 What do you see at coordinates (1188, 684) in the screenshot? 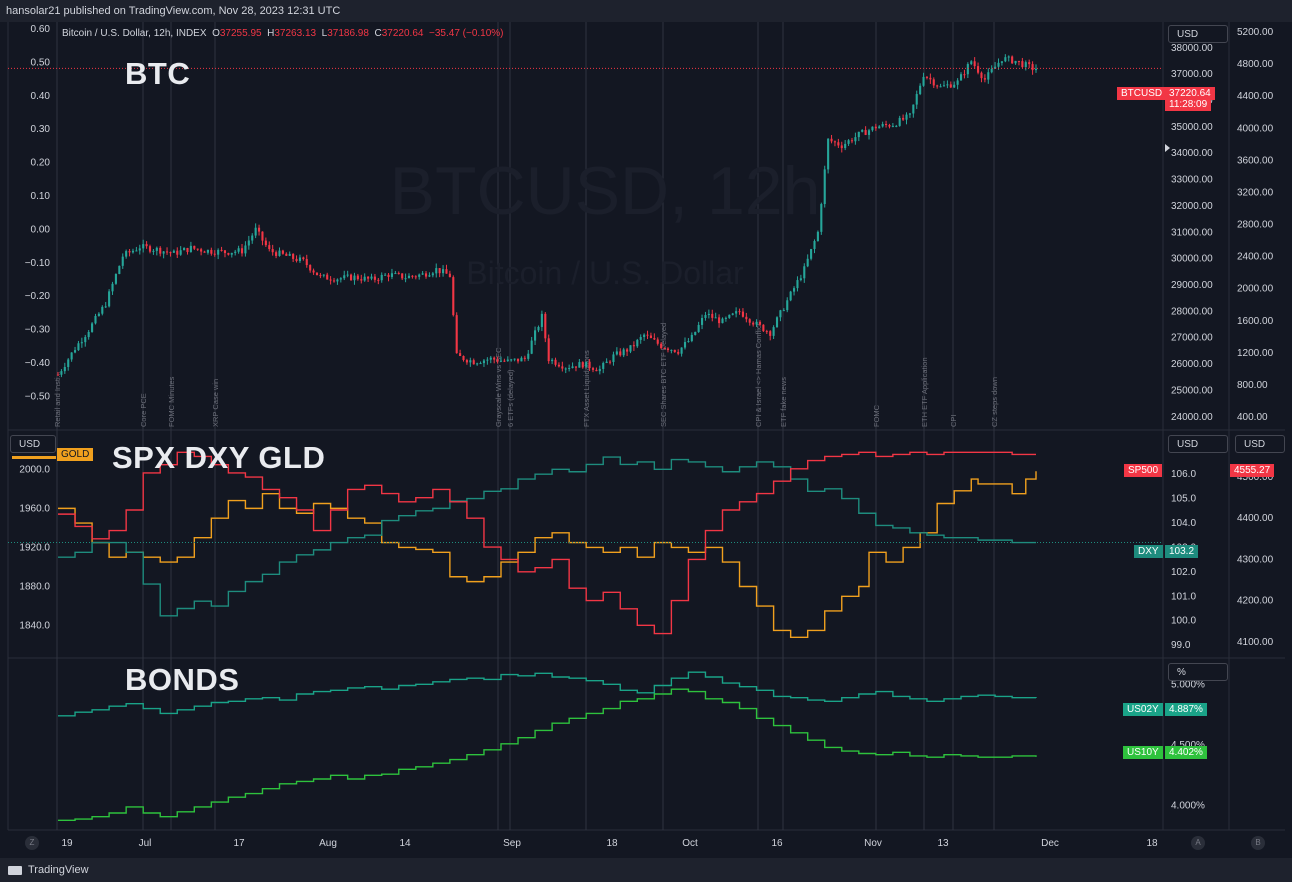
I see `bonds-axis-tick: 5.000%` at bounding box center [1188, 684].